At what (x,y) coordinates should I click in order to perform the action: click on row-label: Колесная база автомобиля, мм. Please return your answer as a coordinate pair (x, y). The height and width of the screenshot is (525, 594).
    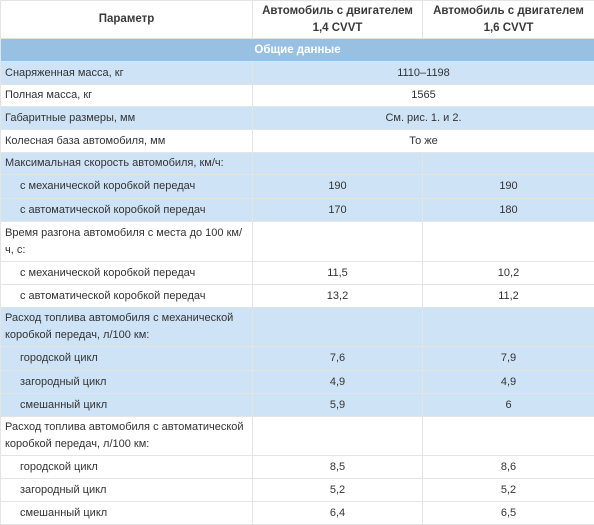
    Looking at the image, I should click on (127, 141).